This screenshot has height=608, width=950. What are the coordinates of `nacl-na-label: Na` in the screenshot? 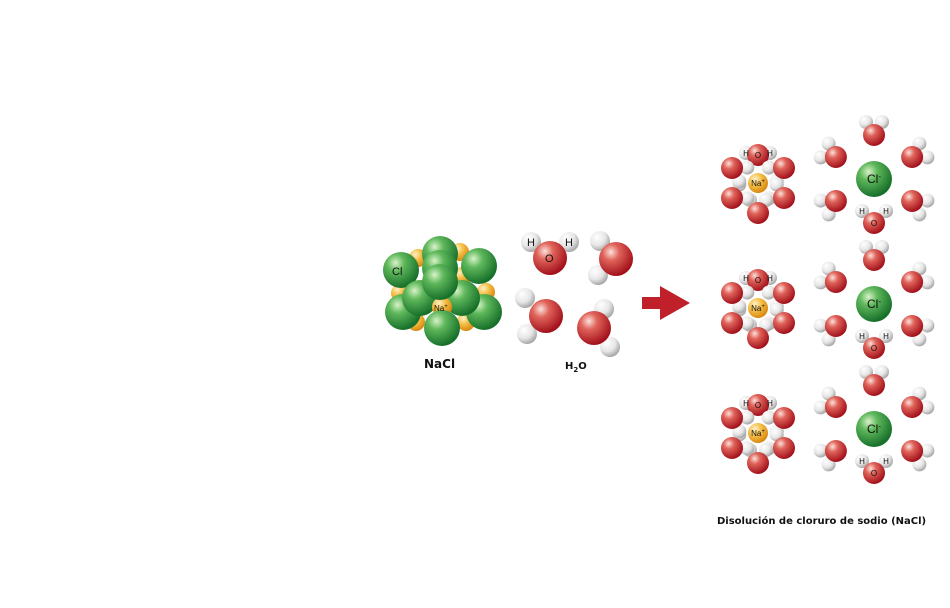 It's located at (439, 308).